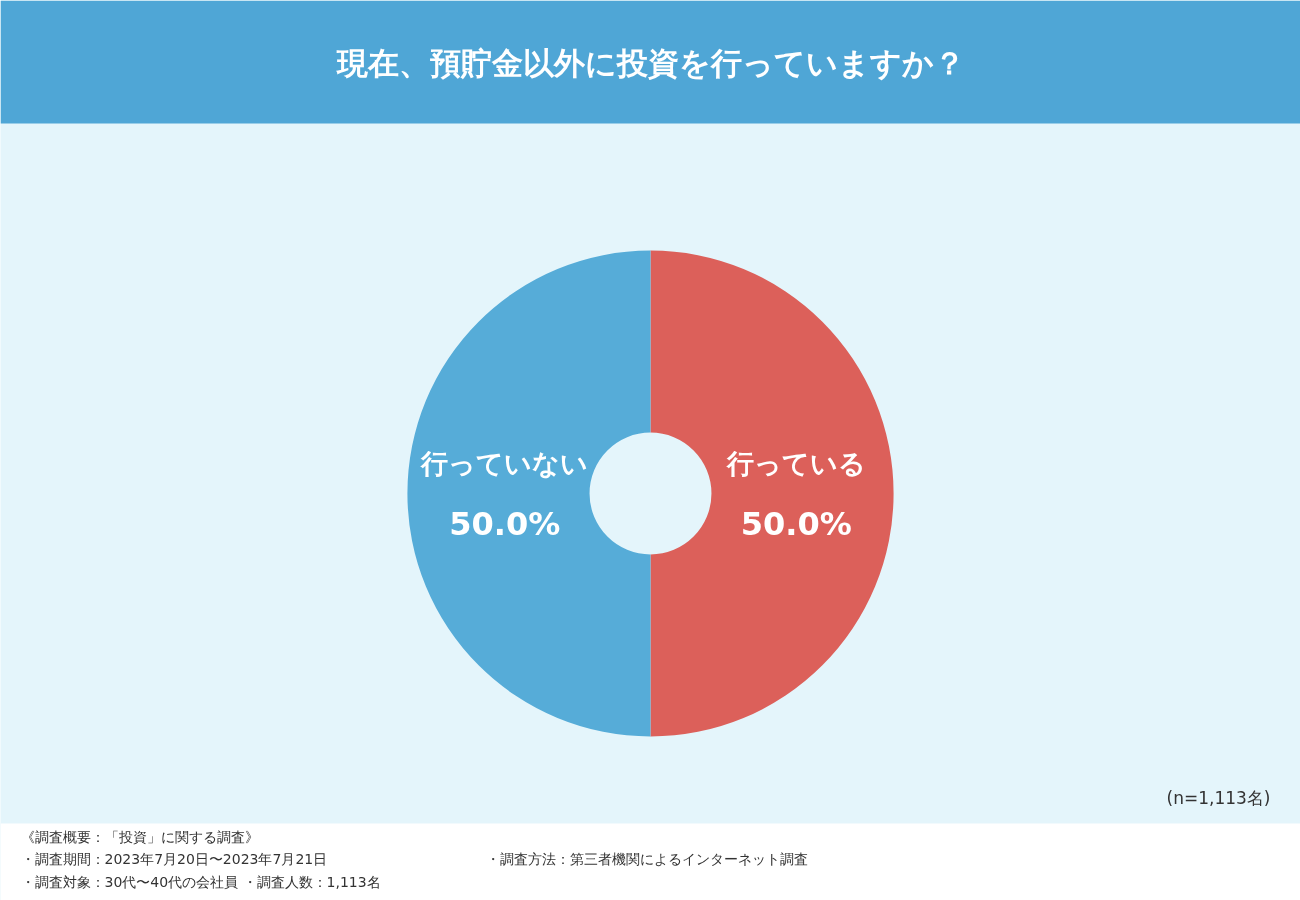 The image size is (1300, 900). I want to click on slice-label: 行っていない, so click(504, 463).